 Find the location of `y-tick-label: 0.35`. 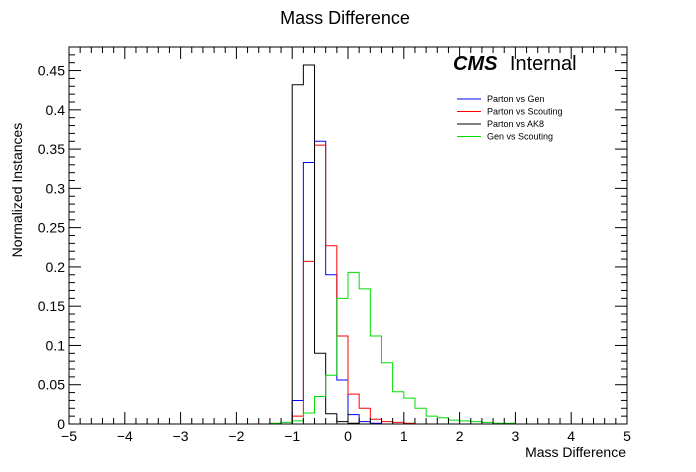

y-tick-label: 0.35 is located at coordinates (51, 149).